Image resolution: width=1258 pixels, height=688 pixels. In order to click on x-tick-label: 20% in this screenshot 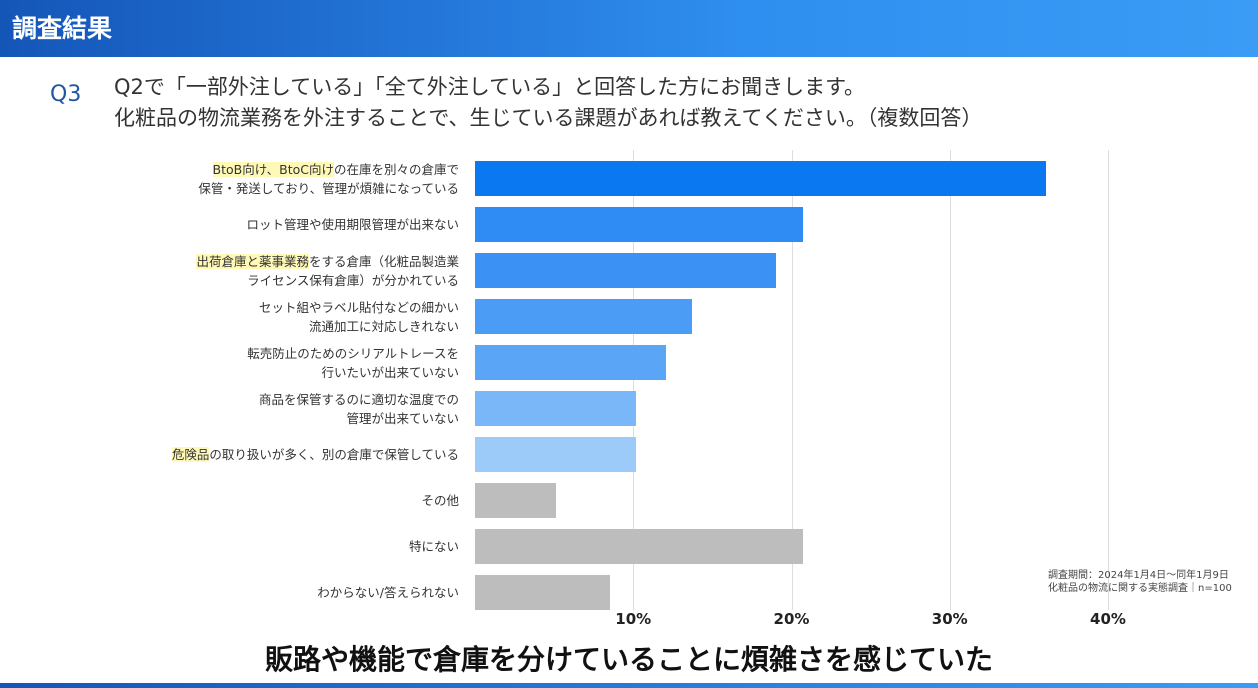, I will do `click(791, 619)`.